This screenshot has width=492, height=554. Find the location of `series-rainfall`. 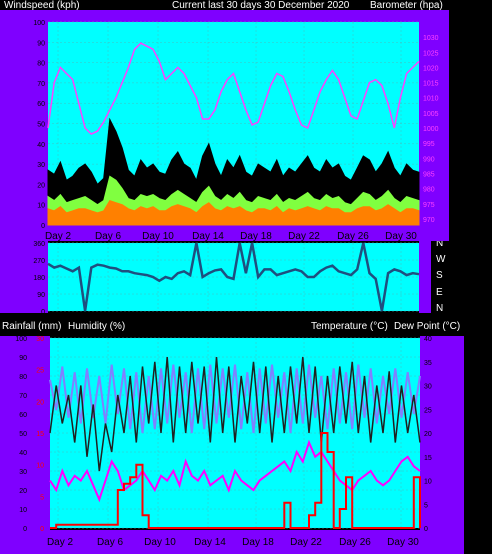

series-rainfall is located at coordinates (235, 480).